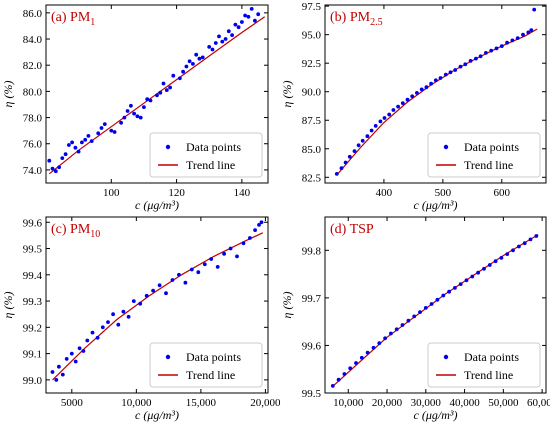  What do you see at coordinates (158, 306) in the screenshot?
I see `trend-line` at bounding box center [158, 306].